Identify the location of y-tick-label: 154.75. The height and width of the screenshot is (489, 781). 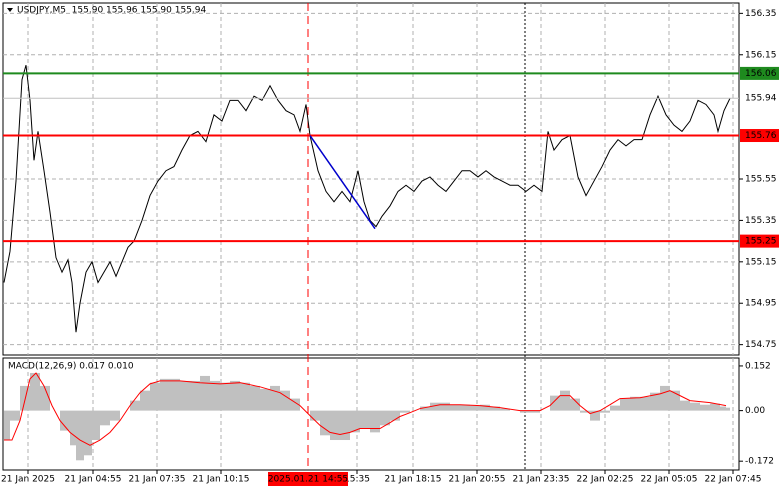
(761, 345).